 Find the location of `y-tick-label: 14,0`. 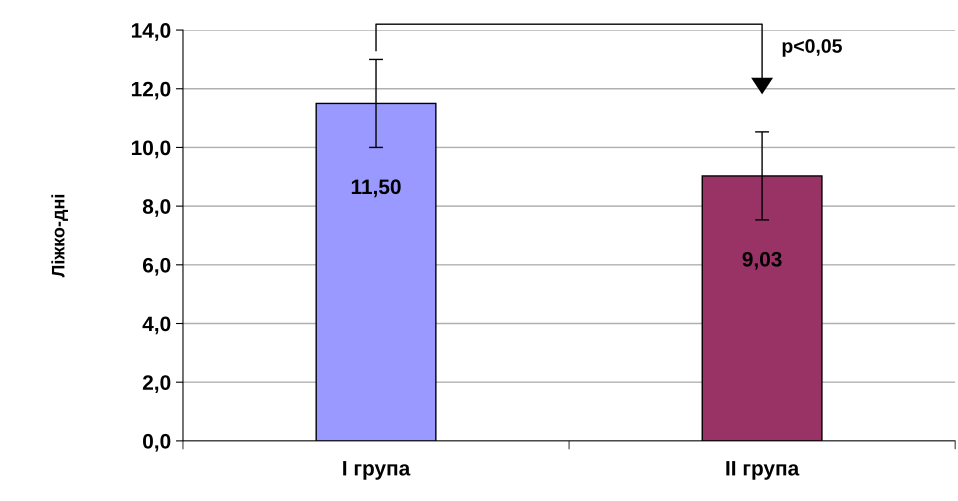

y-tick-label: 14,0 is located at coordinates (151, 32).